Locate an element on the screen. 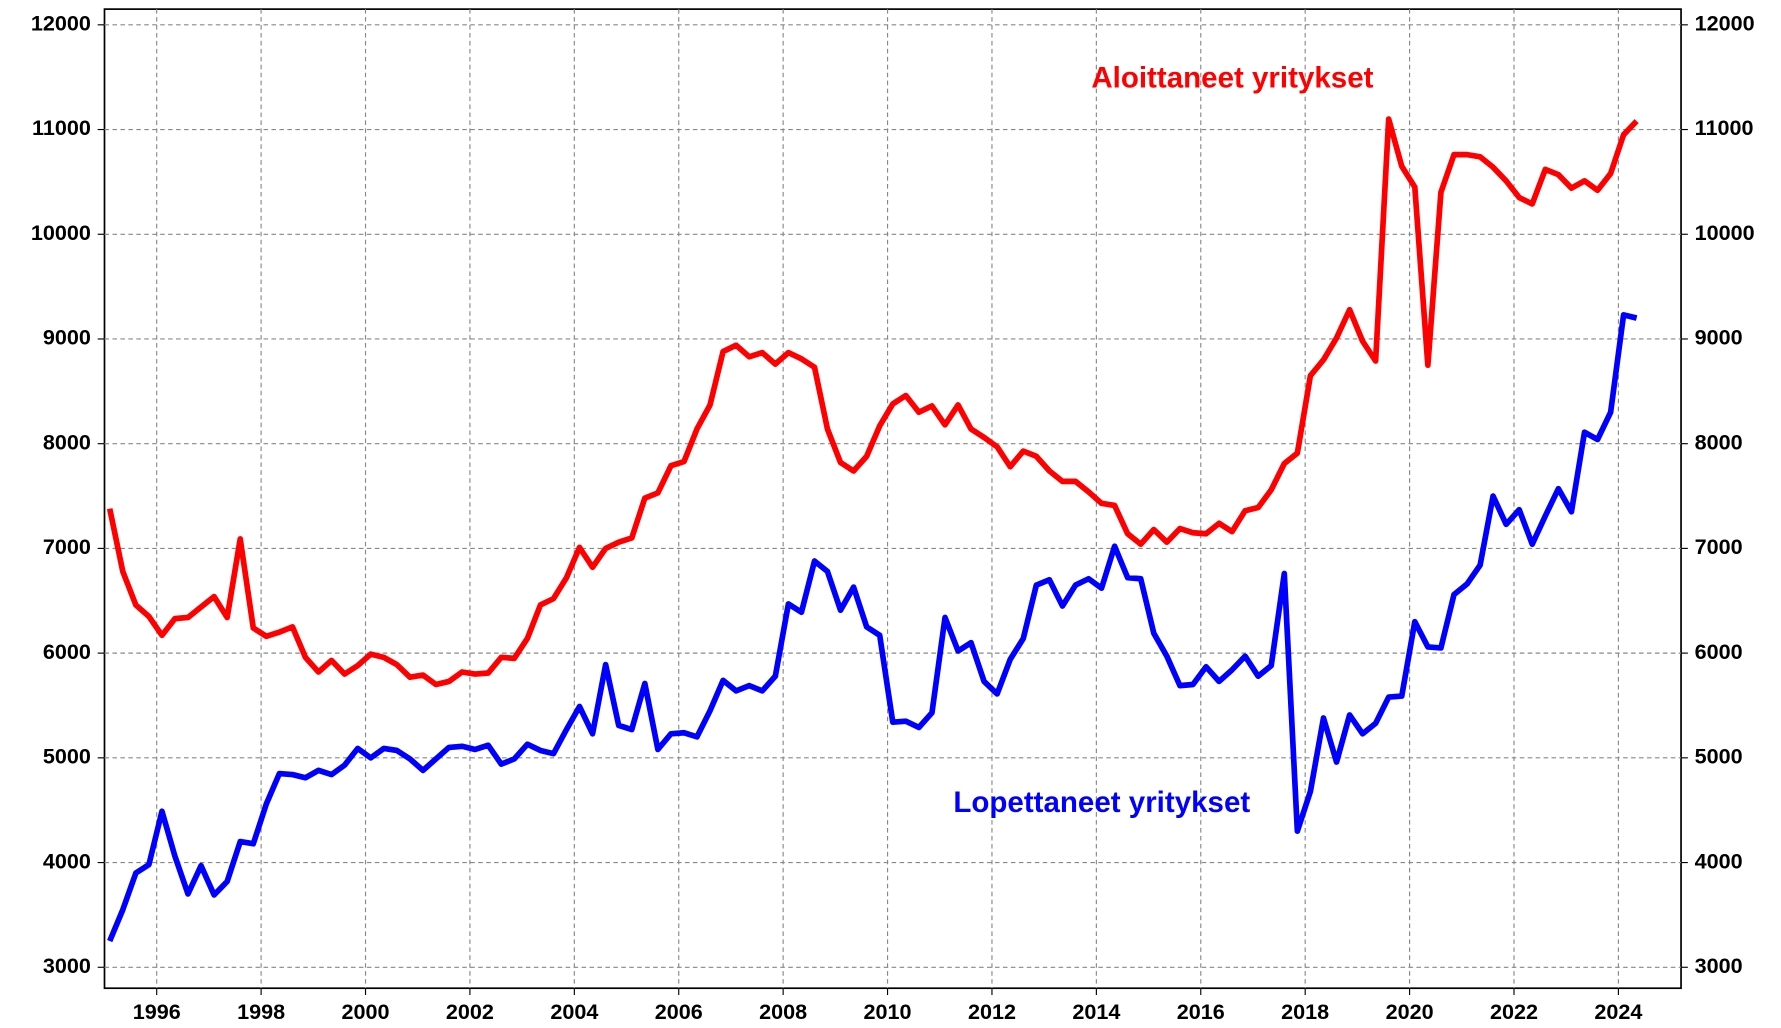 This screenshot has width=1781, height=1028. x-tick-label: 2020 is located at coordinates (1410, 1011).